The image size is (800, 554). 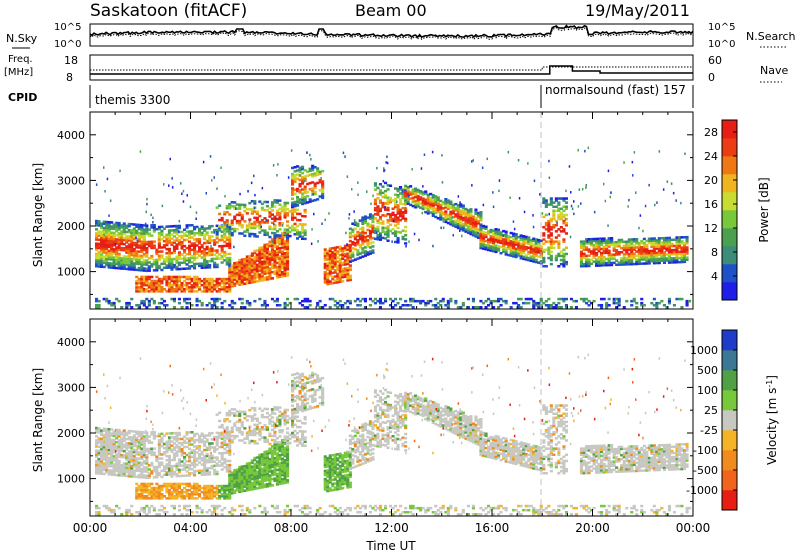 I want to click on y-tick-label: 3000, so click(x=71, y=180).